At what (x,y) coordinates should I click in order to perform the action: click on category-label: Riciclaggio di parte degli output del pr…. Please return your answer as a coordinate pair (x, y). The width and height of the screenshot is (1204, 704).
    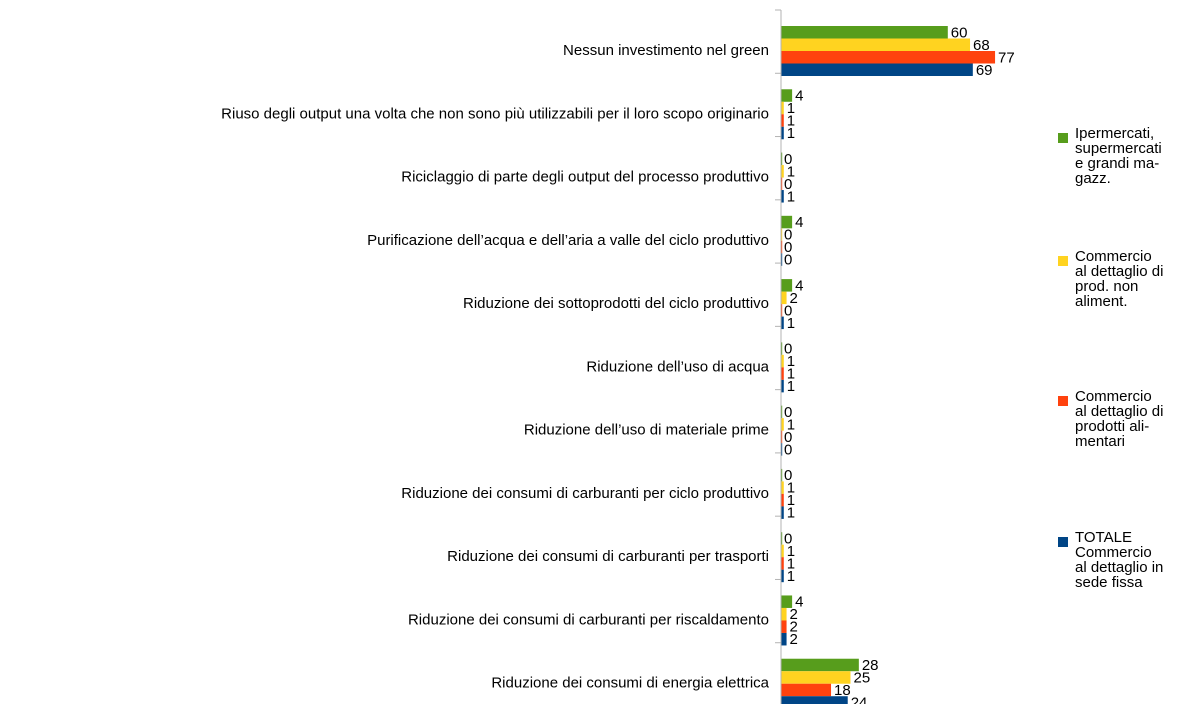
    Looking at the image, I should click on (585, 177).